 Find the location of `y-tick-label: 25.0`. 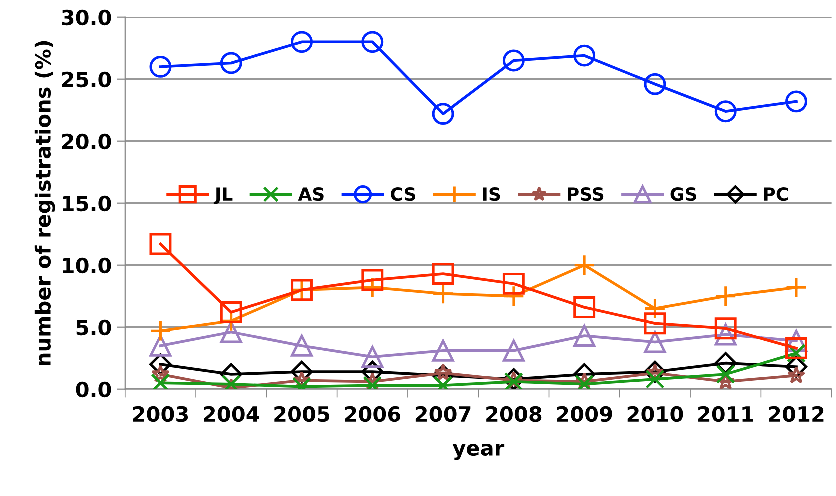

y-tick-label: 25.0 is located at coordinates (87, 80).